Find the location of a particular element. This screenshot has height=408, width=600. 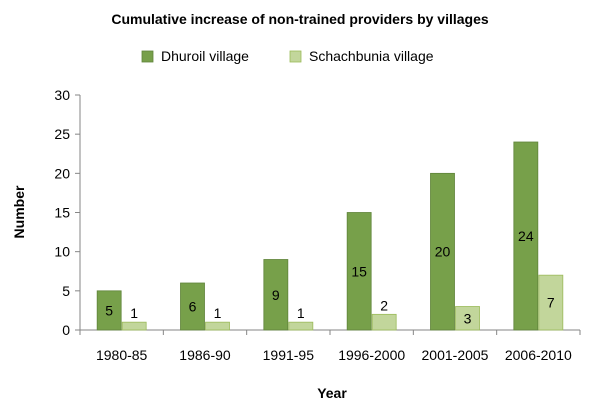

data-label: 5 is located at coordinates (109, 310).